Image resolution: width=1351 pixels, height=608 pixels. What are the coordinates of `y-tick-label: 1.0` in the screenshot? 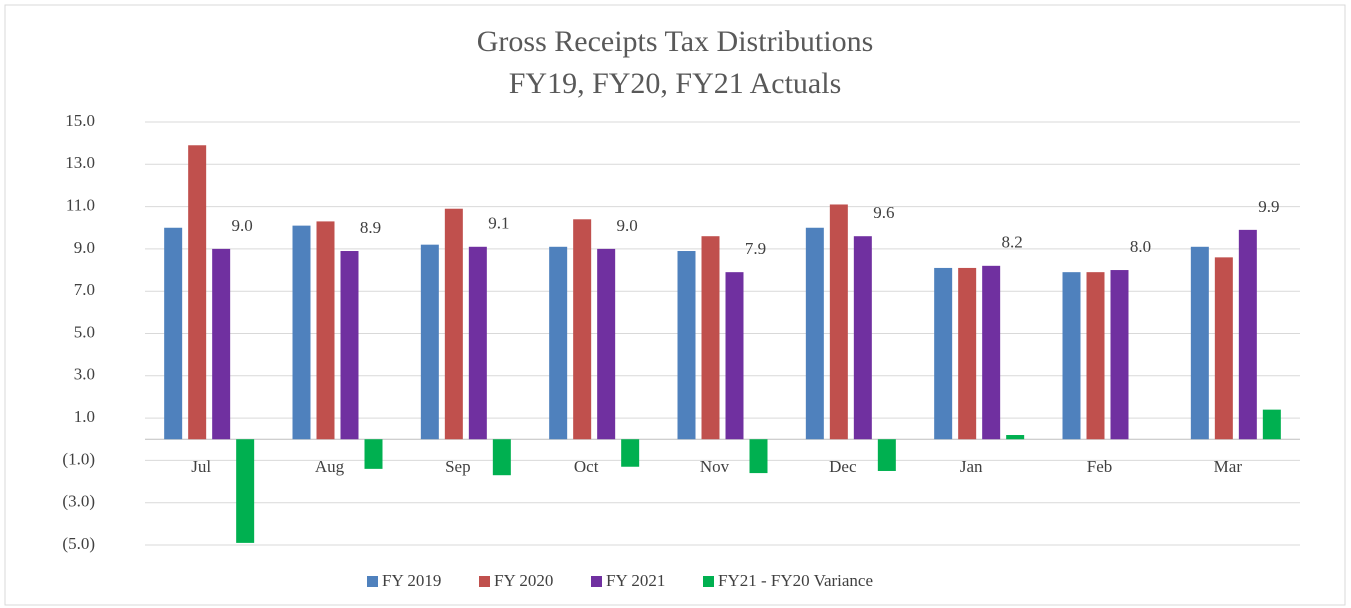 It's located at (84, 416).